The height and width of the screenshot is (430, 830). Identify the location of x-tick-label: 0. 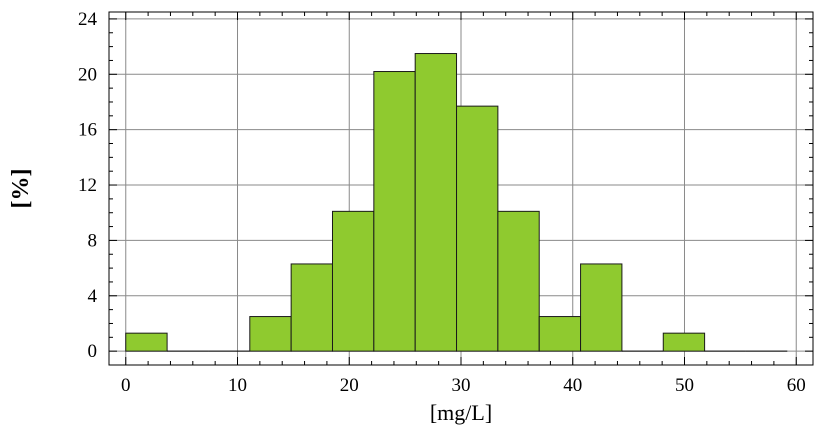
(126, 385).